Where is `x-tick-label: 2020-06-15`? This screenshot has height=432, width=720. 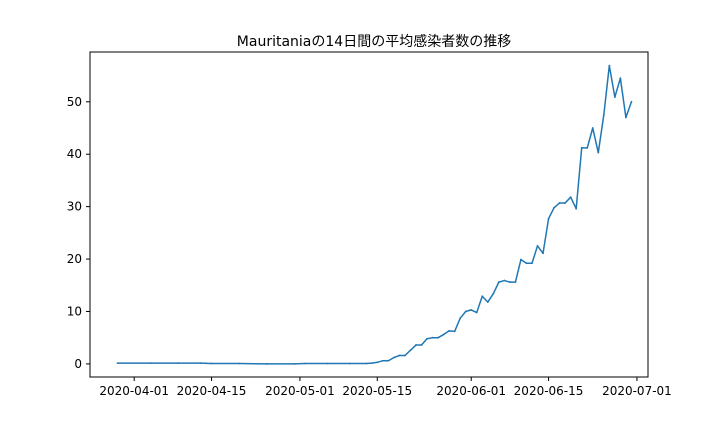 x-tick-label: 2020-06-15 is located at coordinates (549, 391).